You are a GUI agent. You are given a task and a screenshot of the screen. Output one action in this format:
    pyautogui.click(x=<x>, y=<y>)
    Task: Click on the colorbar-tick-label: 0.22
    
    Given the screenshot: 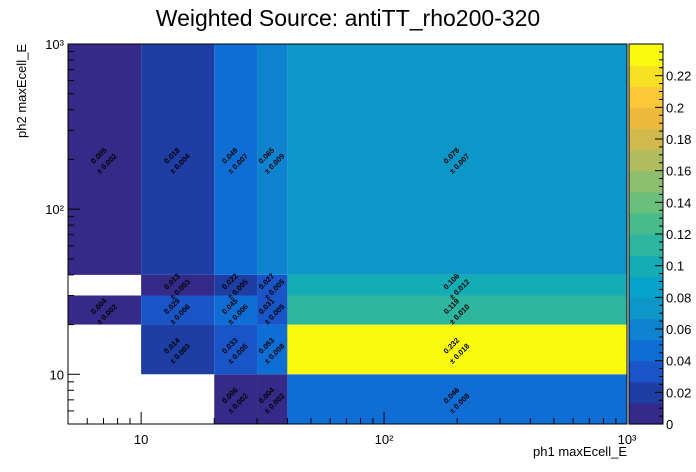 What is the action you would take?
    pyautogui.click(x=678, y=76)
    